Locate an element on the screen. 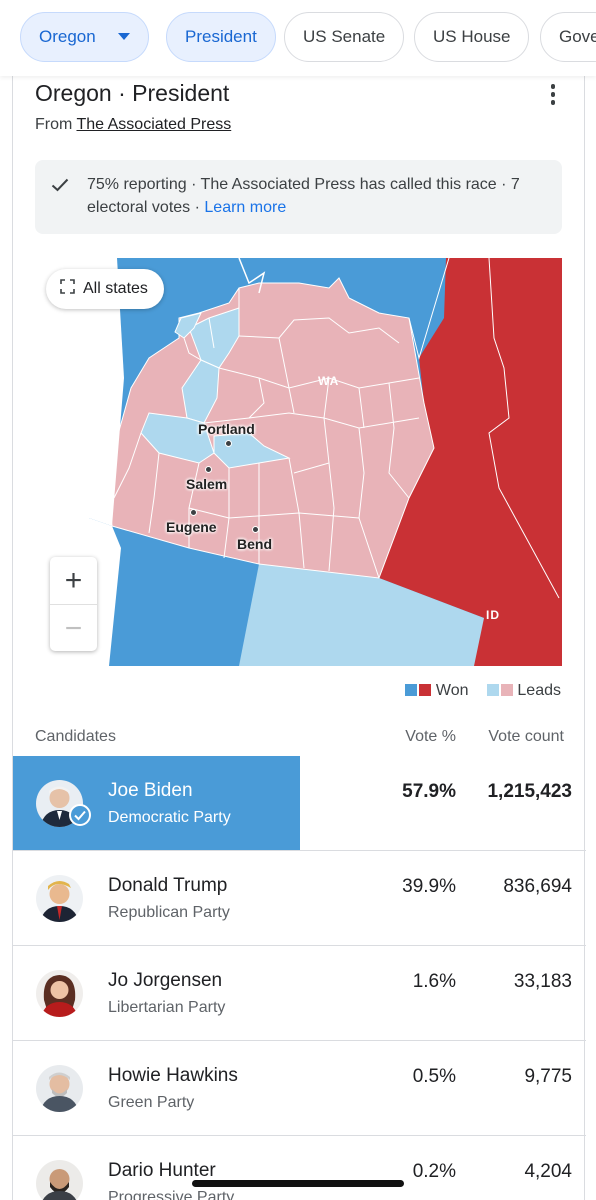 The width and height of the screenshot is (596, 1200). header-vote-count: Vote count is located at coordinates (526, 736).